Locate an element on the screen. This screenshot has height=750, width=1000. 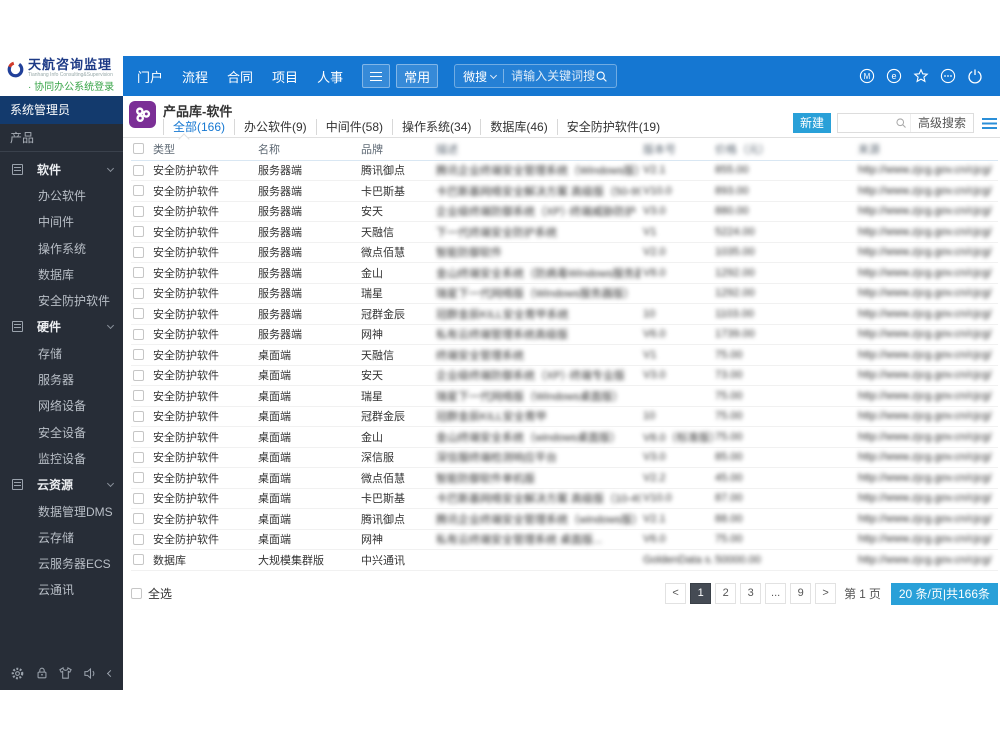
page-button: < is located at coordinates (676, 593).